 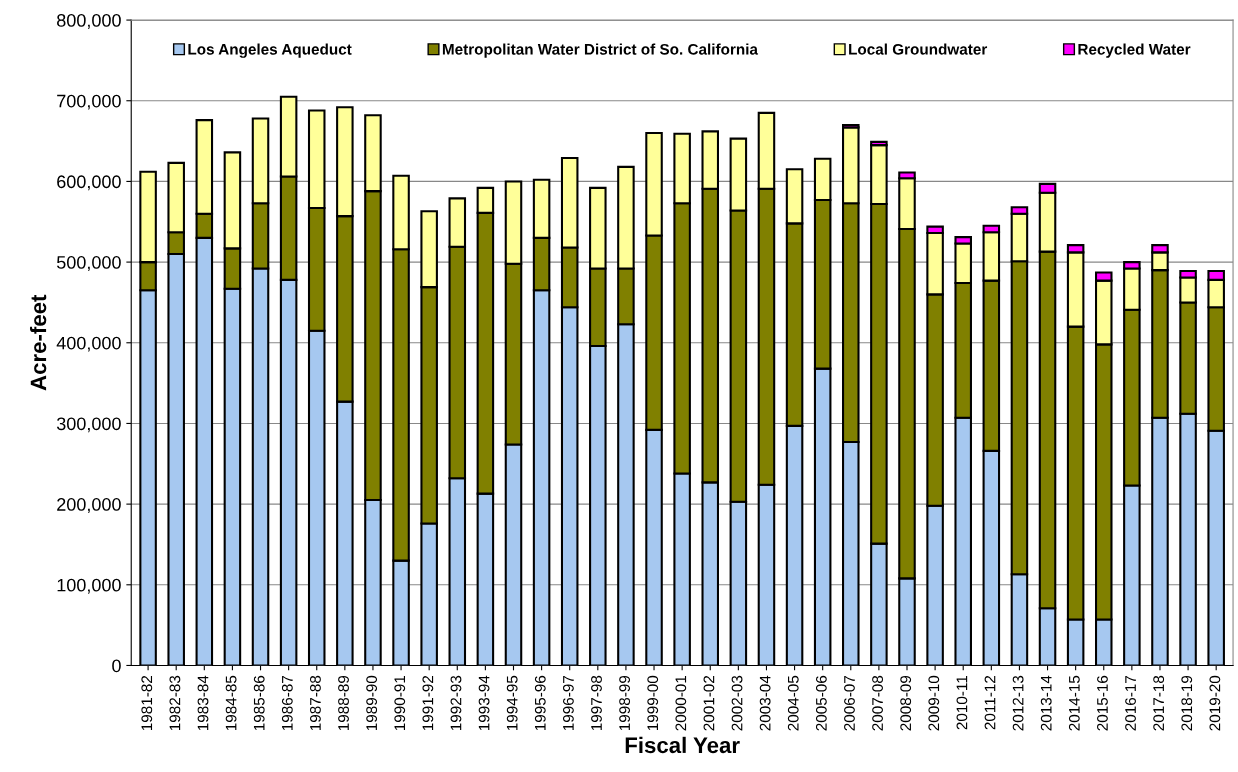 What do you see at coordinates (793, 703) in the screenshot?
I see `x-tick-label: 2004-05` at bounding box center [793, 703].